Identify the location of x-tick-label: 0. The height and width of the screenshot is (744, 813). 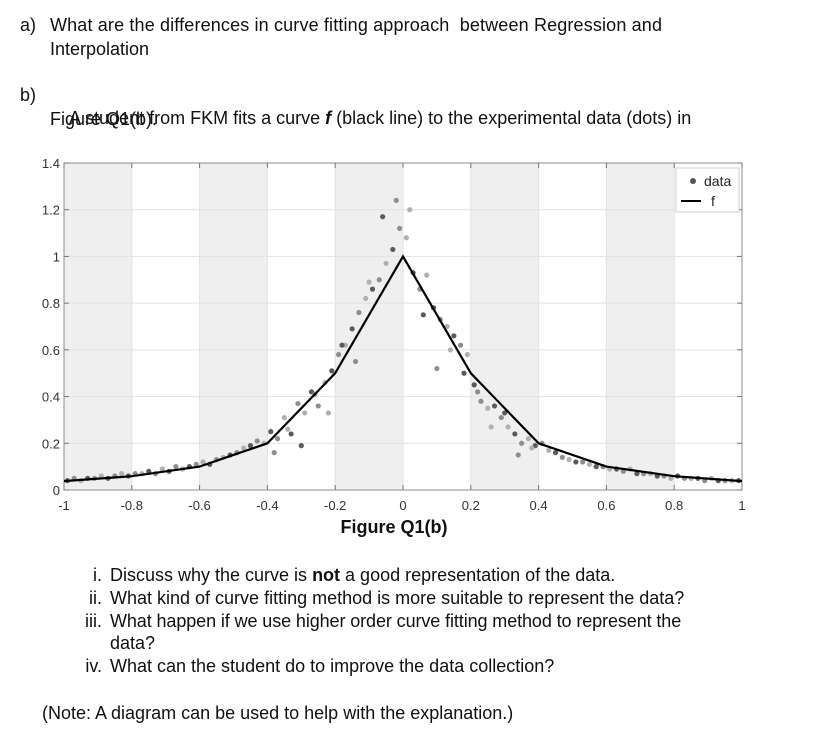
(402, 505).